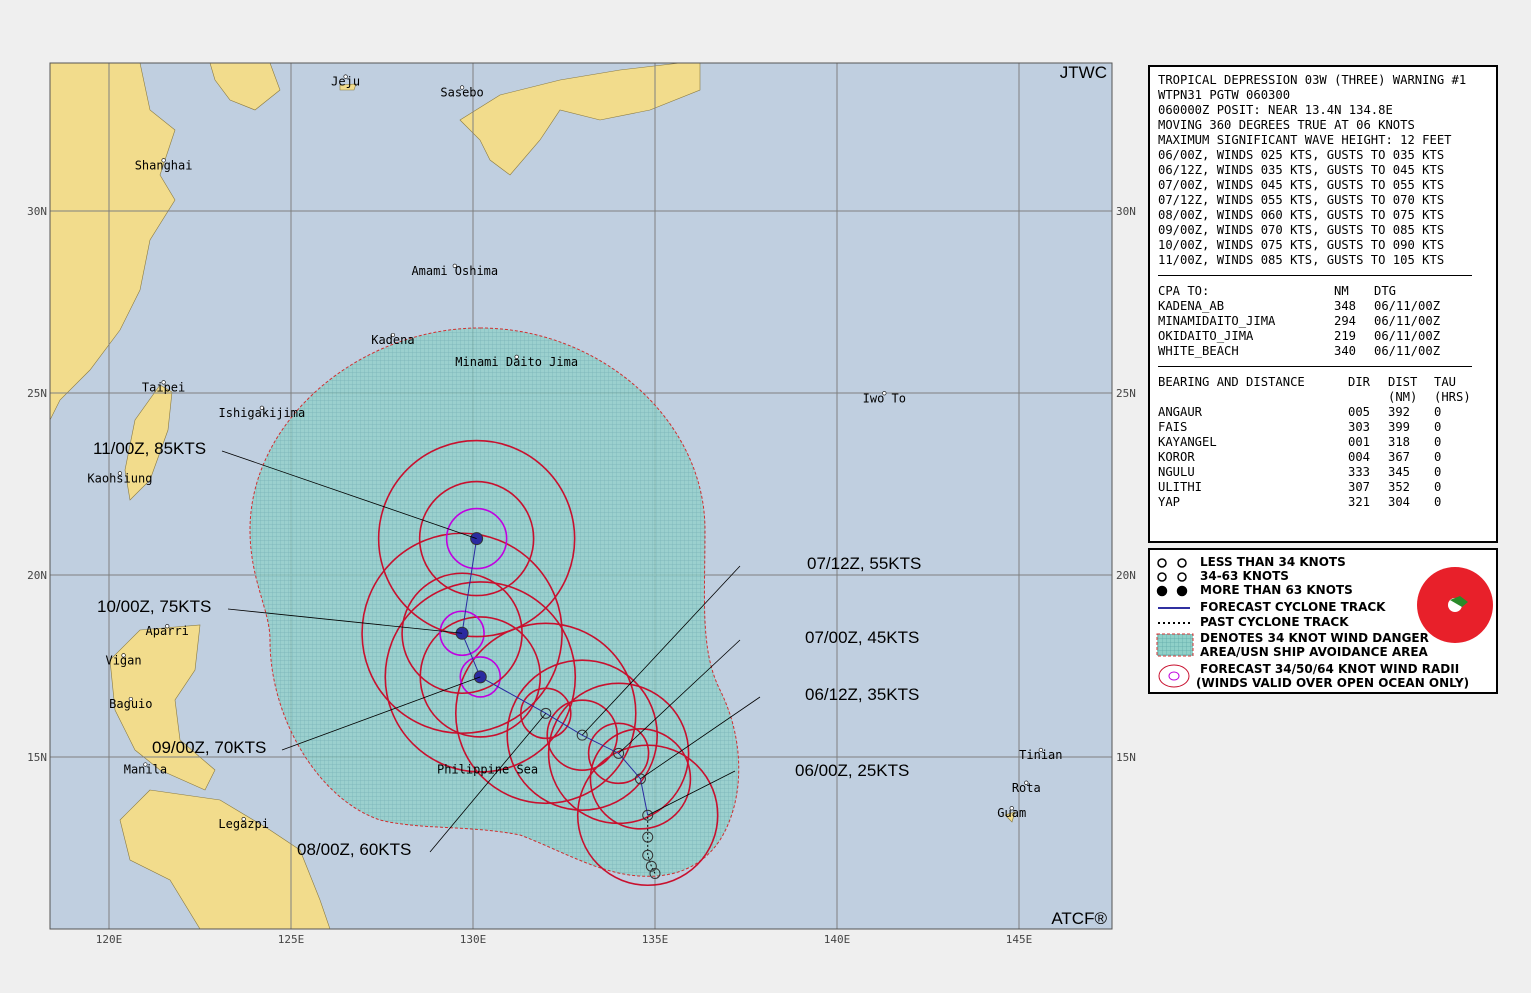 Image resolution: width=1531 pixels, height=993 pixels. I want to click on table-cell: 345, so click(1399, 472).